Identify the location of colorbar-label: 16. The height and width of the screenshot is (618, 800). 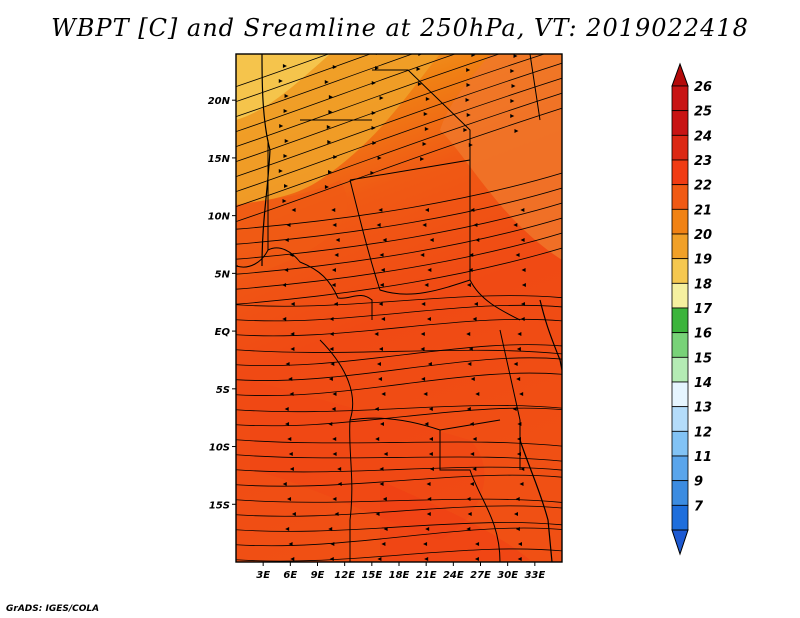
(703, 334).